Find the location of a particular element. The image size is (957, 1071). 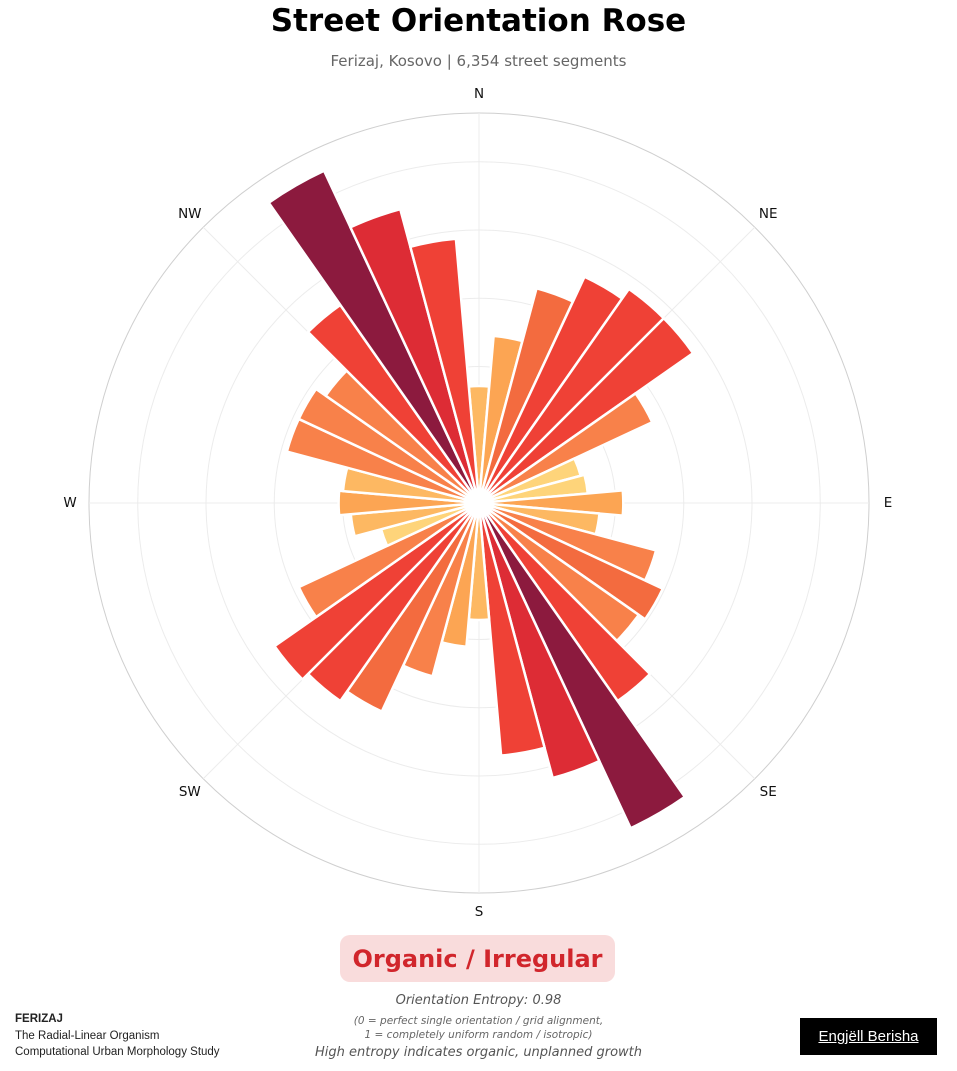

direction-label-sw: SW is located at coordinates (190, 792).